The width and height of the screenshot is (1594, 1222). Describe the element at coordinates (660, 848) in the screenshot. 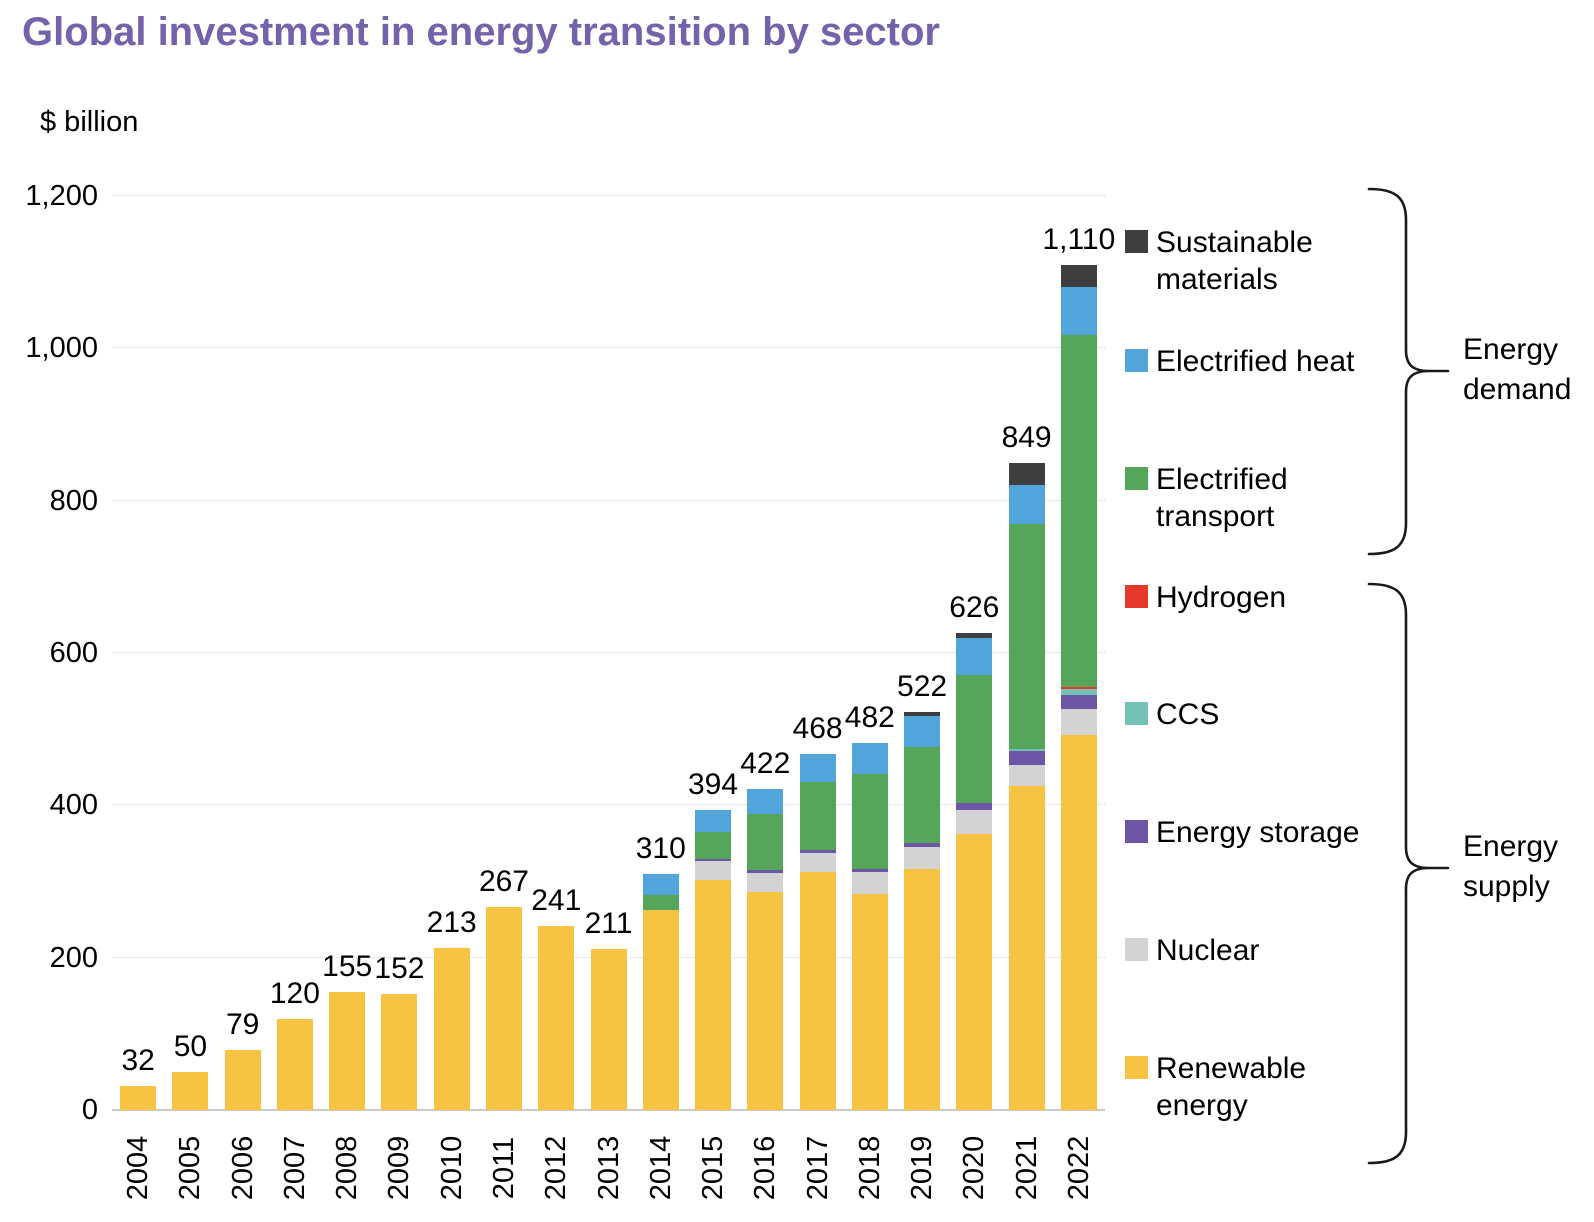

I see `bar-total-label-2014: 310` at that location.